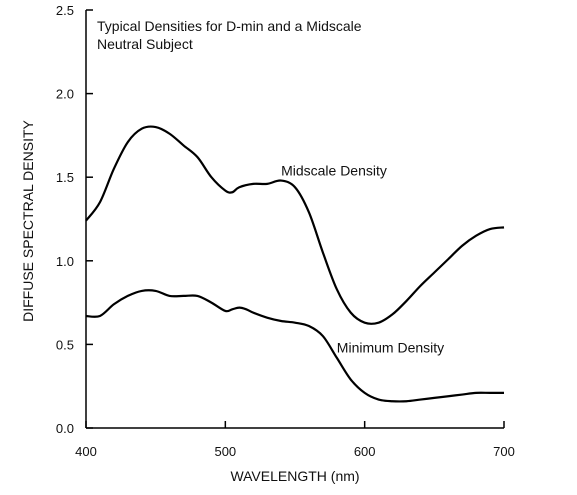 Image resolution: width=577 pixels, height=495 pixels. I want to click on chart-title: Neutral Subject, so click(145, 44).